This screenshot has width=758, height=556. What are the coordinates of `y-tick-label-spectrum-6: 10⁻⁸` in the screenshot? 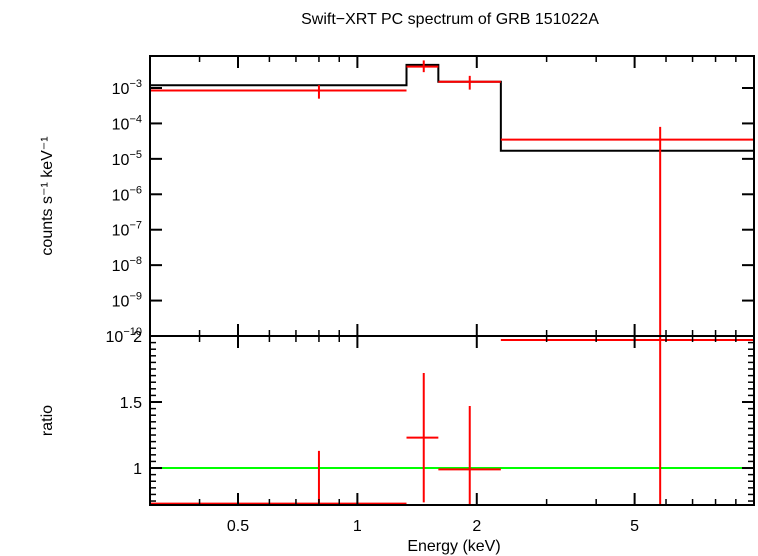 It's located at (127, 265).